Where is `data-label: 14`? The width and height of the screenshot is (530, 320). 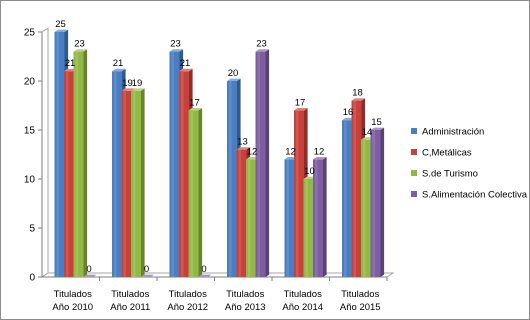
data-label: 14 is located at coordinates (367, 132).